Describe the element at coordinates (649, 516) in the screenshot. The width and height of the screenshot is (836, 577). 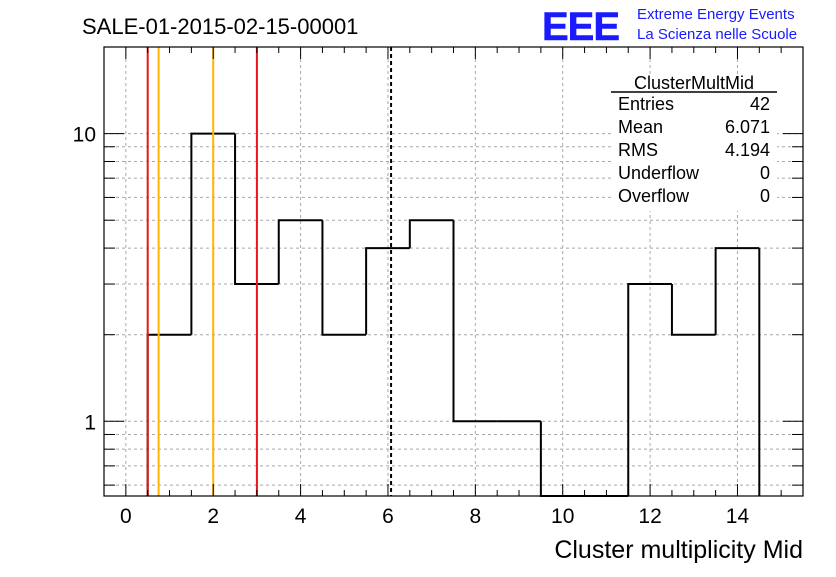
I see `x-tick-label: 12` at that location.